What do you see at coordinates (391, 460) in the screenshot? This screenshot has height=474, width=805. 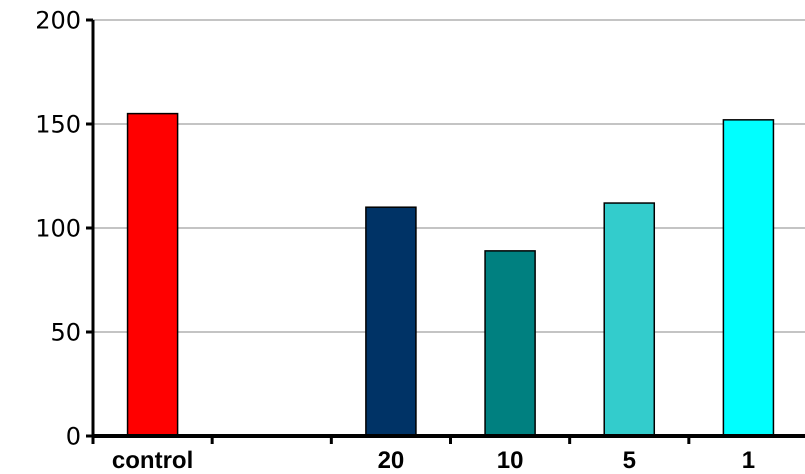 I see `x-tick-label: 20` at bounding box center [391, 460].